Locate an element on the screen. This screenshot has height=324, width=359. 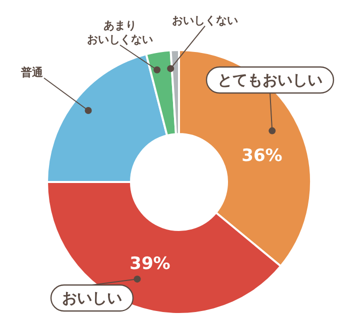
slice-label: 普通 is located at coordinates (32, 72).